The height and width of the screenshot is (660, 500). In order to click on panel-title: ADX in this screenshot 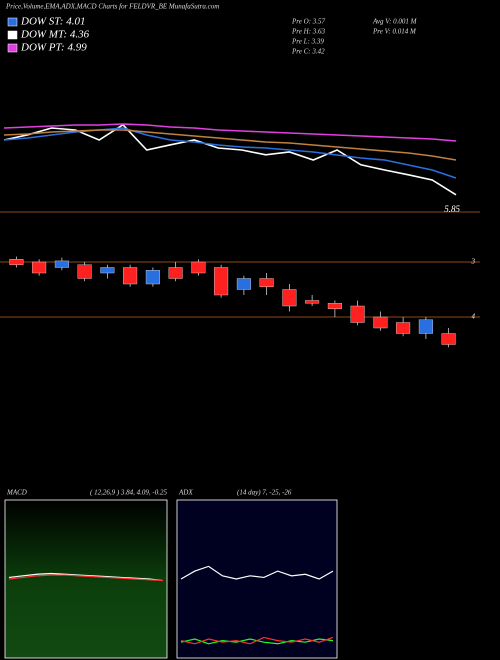, I will do `click(185, 493)`.